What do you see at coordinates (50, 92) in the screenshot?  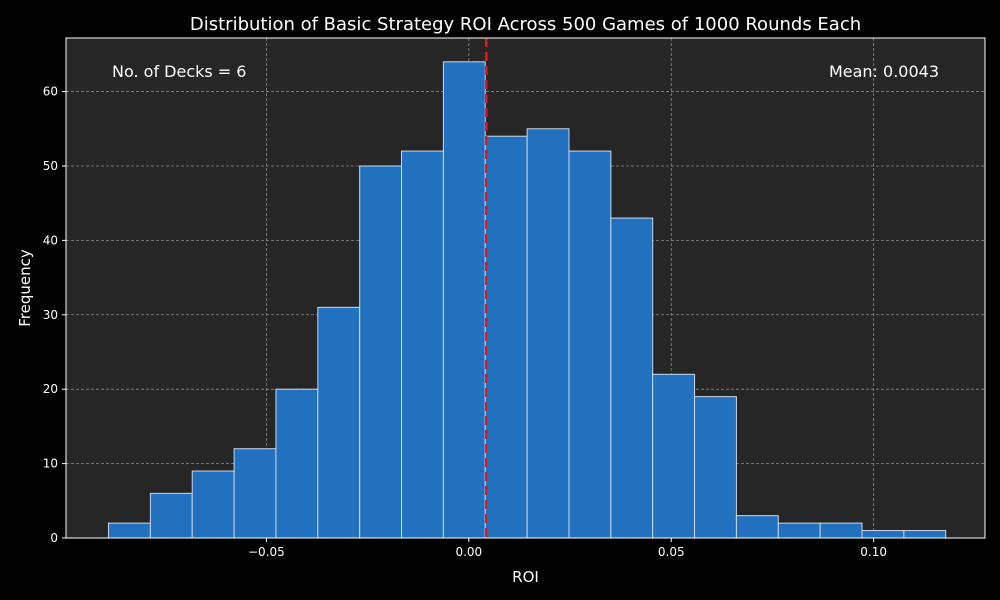 I see `y-tick-label: 60` at bounding box center [50, 92].